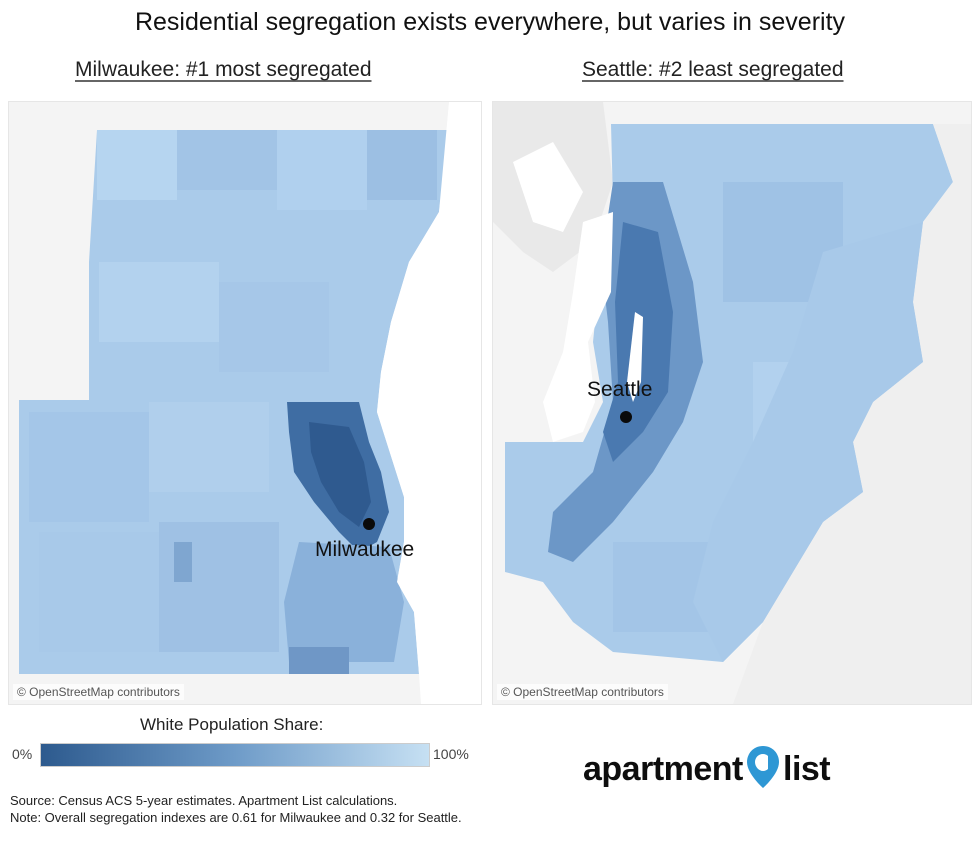 This screenshot has width=980, height=841. What do you see at coordinates (620, 389) in the screenshot?
I see `seattle-city-label: Seattle` at bounding box center [620, 389].